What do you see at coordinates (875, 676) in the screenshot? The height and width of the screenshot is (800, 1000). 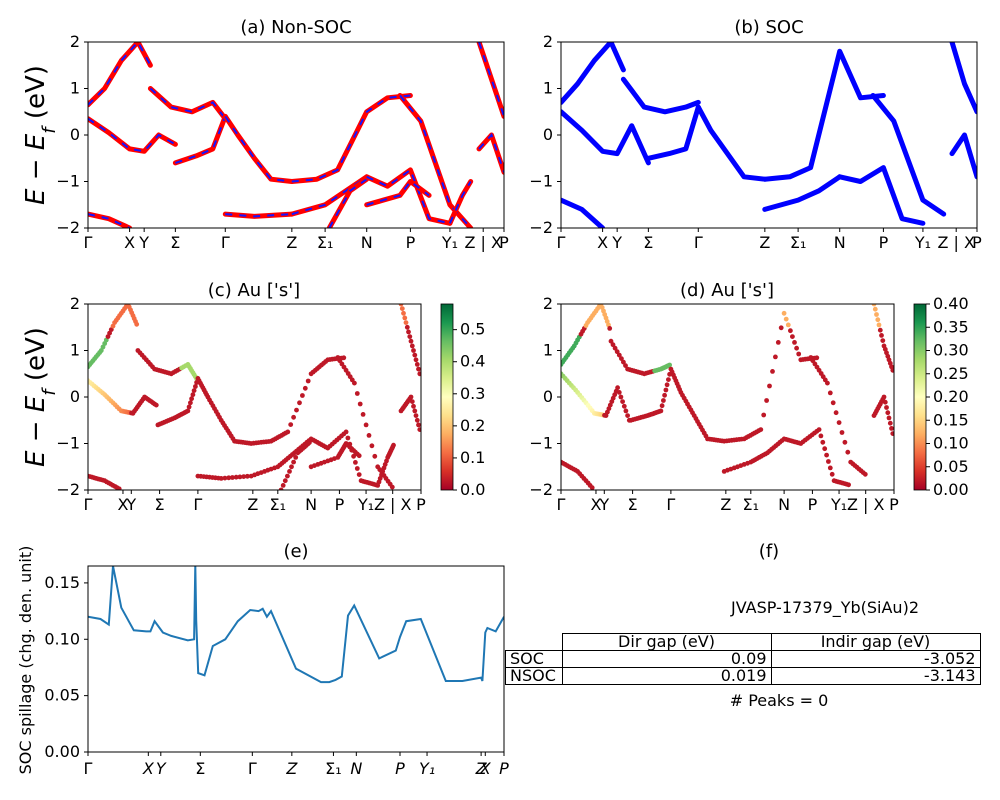 I see `gap-table-cell-indir: -3.143` at bounding box center [875, 676].